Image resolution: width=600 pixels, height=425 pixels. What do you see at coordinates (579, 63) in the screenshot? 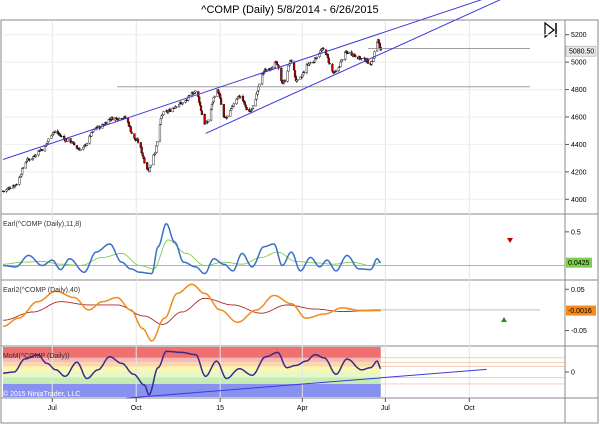
I see `price-y-tick-label: 5000` at bounding box center [579, 63].